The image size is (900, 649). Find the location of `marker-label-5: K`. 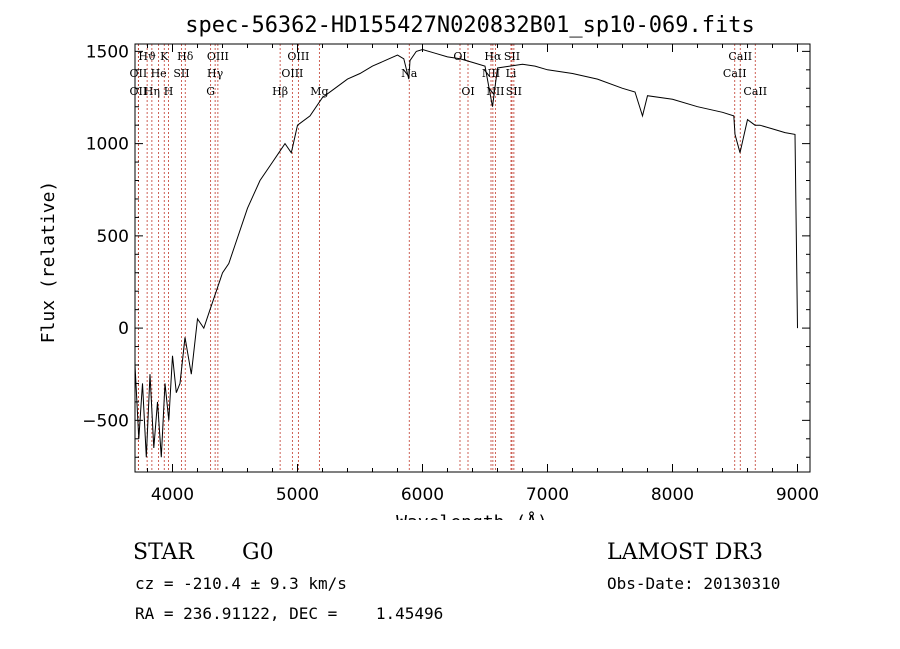

marker-label-5: K is located at coordinates (164, 56).